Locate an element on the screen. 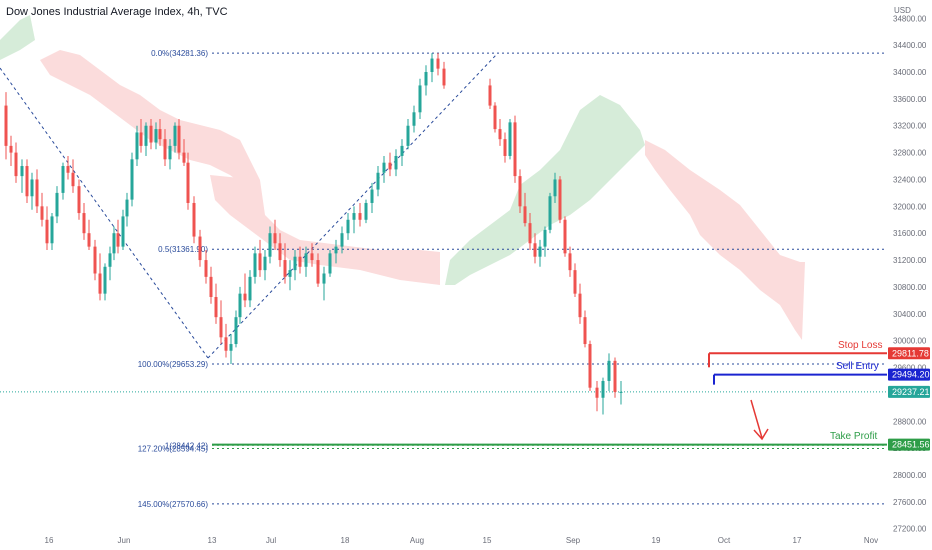 The image size is (932, 550). y-tick-label: 34800.00 is located at coordinates (910, 18).